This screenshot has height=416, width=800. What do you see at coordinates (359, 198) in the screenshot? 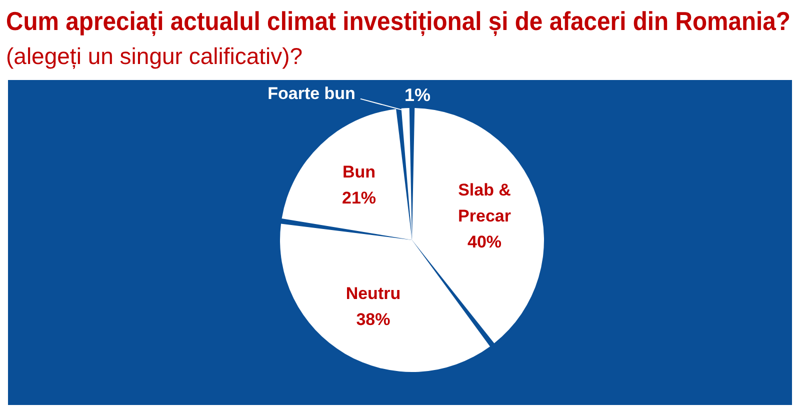
I see `data-label: 21%` at bounding box center [359, 198].